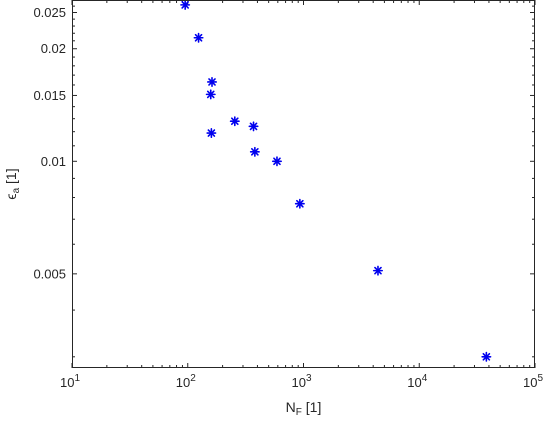 The image size is (550, 422). I want to click on x-tick-label: 10³, so click(301, 381).